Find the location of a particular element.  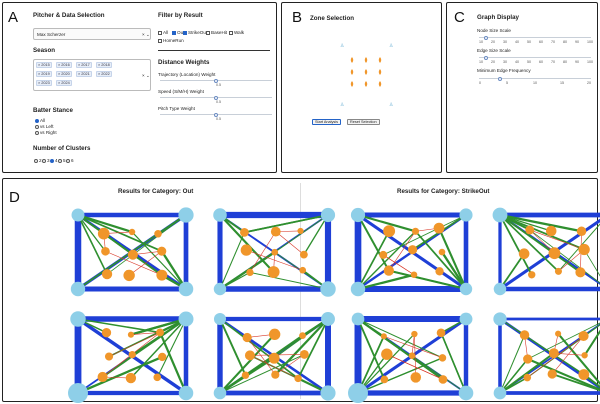

filter-option: Walk is located at coordinates (236, 32).